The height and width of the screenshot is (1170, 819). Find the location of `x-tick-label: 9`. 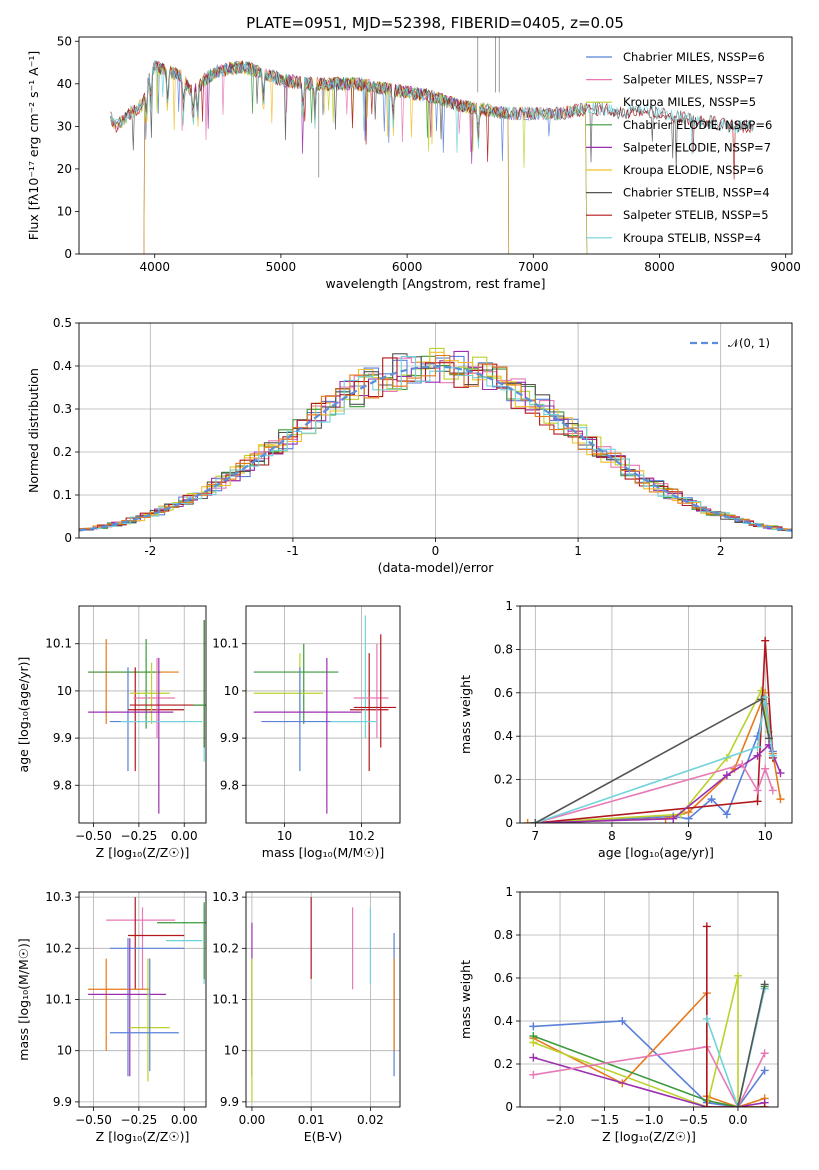

x-tick-label: 9 is located at coordinates (689, 836).